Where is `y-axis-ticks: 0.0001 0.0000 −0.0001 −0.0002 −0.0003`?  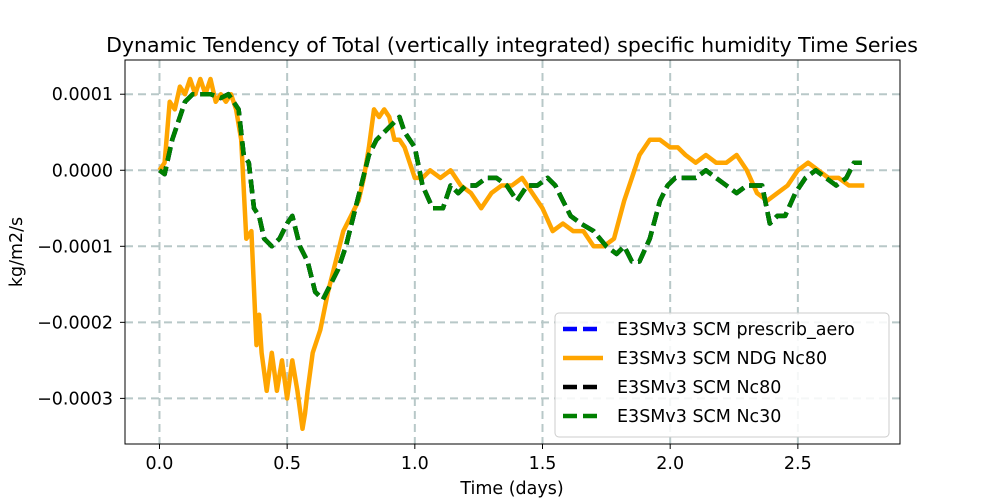
y-axis-ticks: 0.0001 0.0000 −0.0001 −0.0002 −0.0003 is located at coordinates (81, 247).